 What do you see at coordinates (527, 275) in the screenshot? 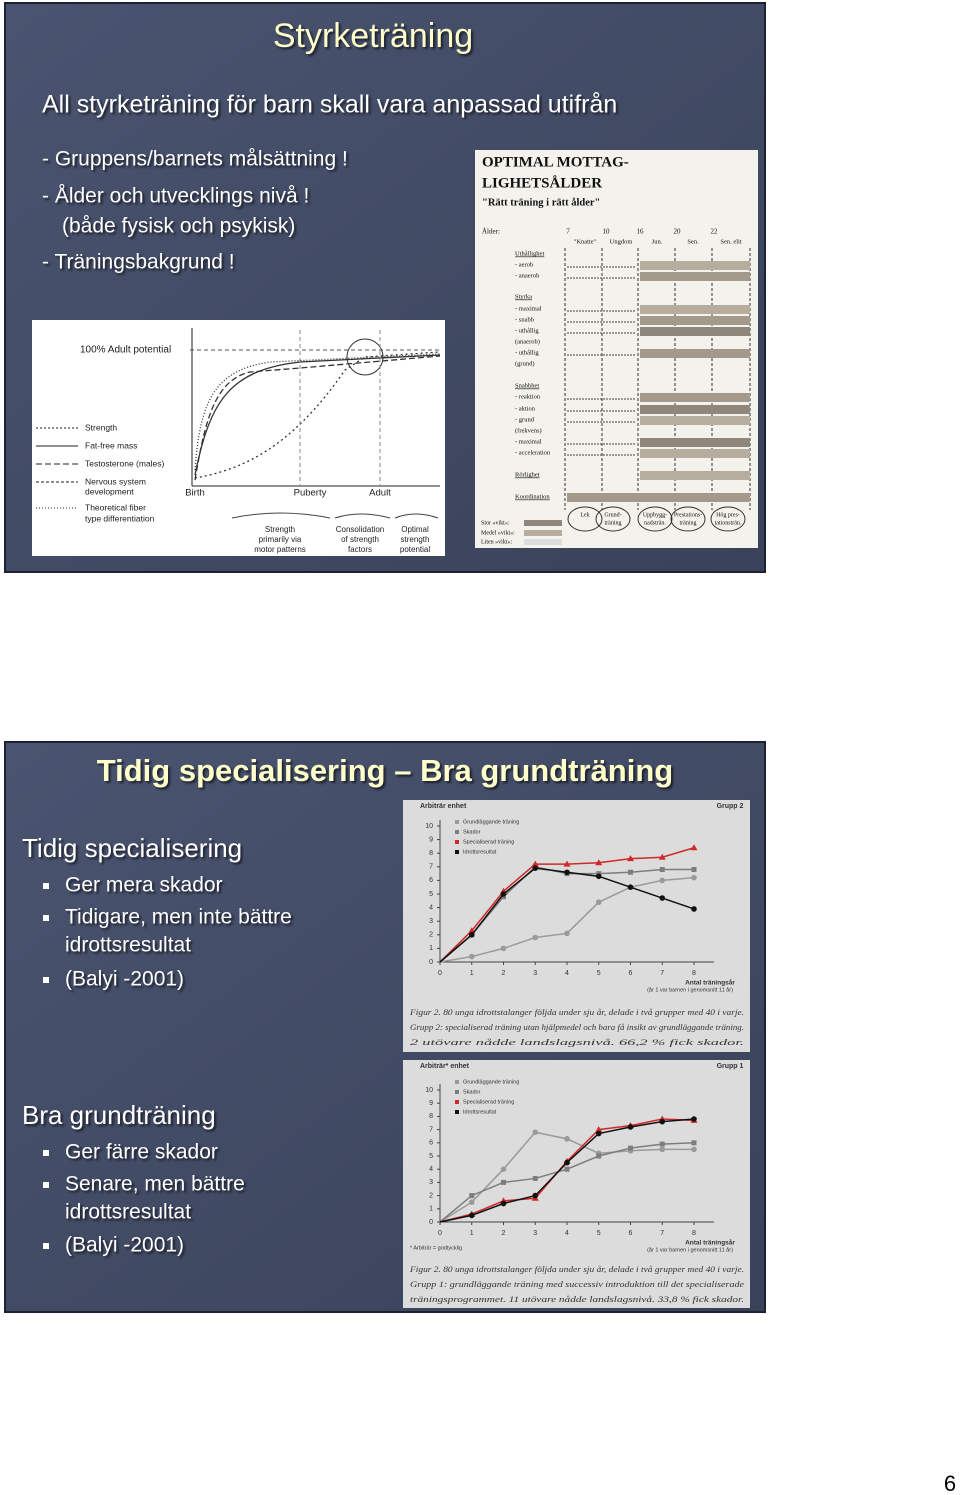
I see `row-label: - anaerob` at bounding box center [527, 275].